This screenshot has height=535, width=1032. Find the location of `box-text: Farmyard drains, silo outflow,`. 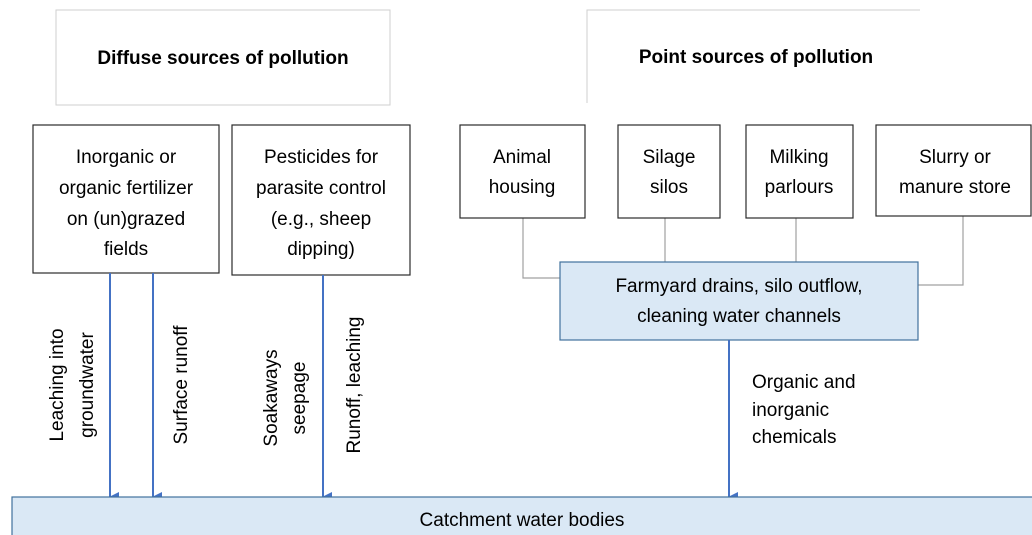

box-text: Farmyard drains, silo outflow, is located at coordinates (738, 286).